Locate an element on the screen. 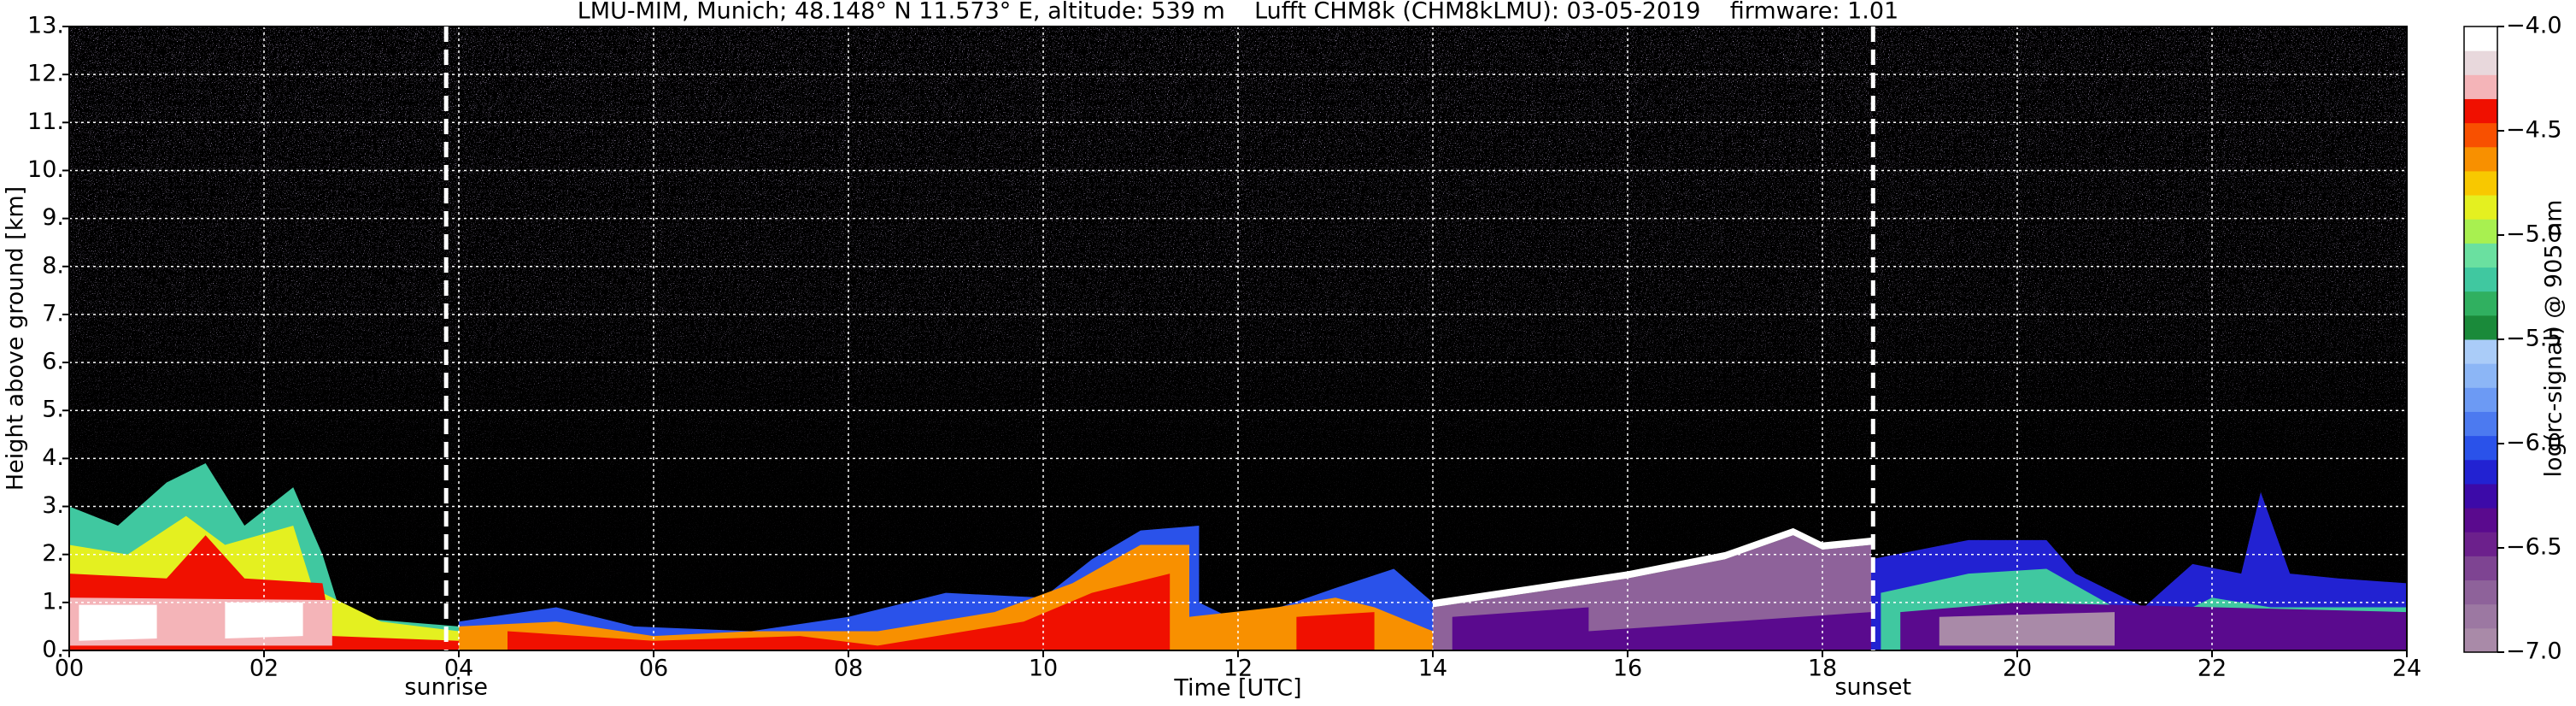  y-tick-label: 9. is located at coordinates (53, 217).